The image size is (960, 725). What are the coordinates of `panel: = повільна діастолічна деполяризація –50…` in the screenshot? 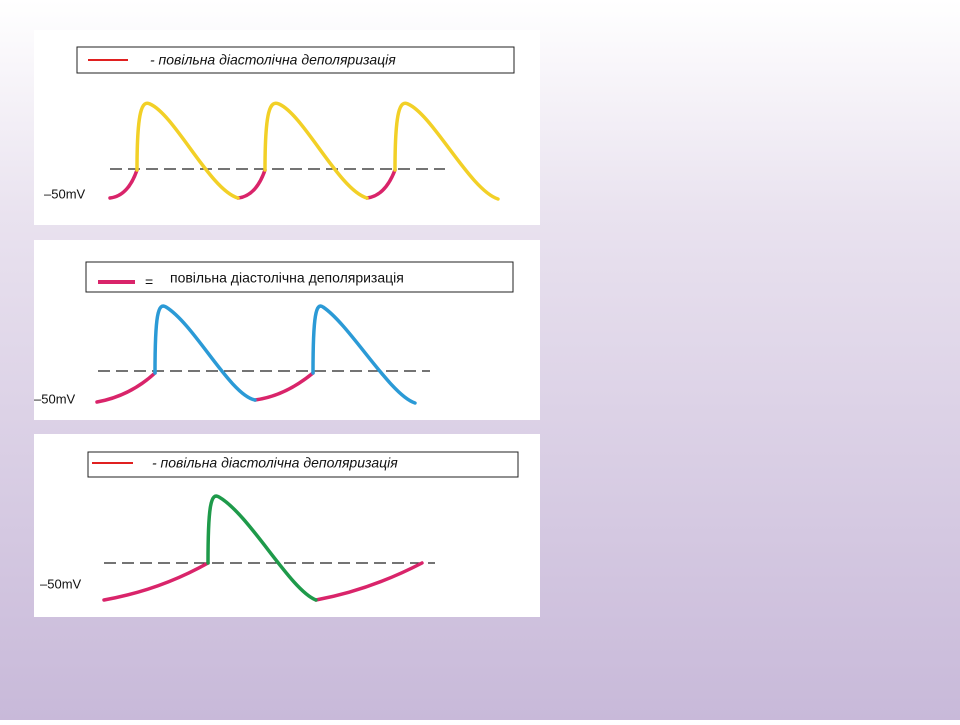 It's located at (287, 330).